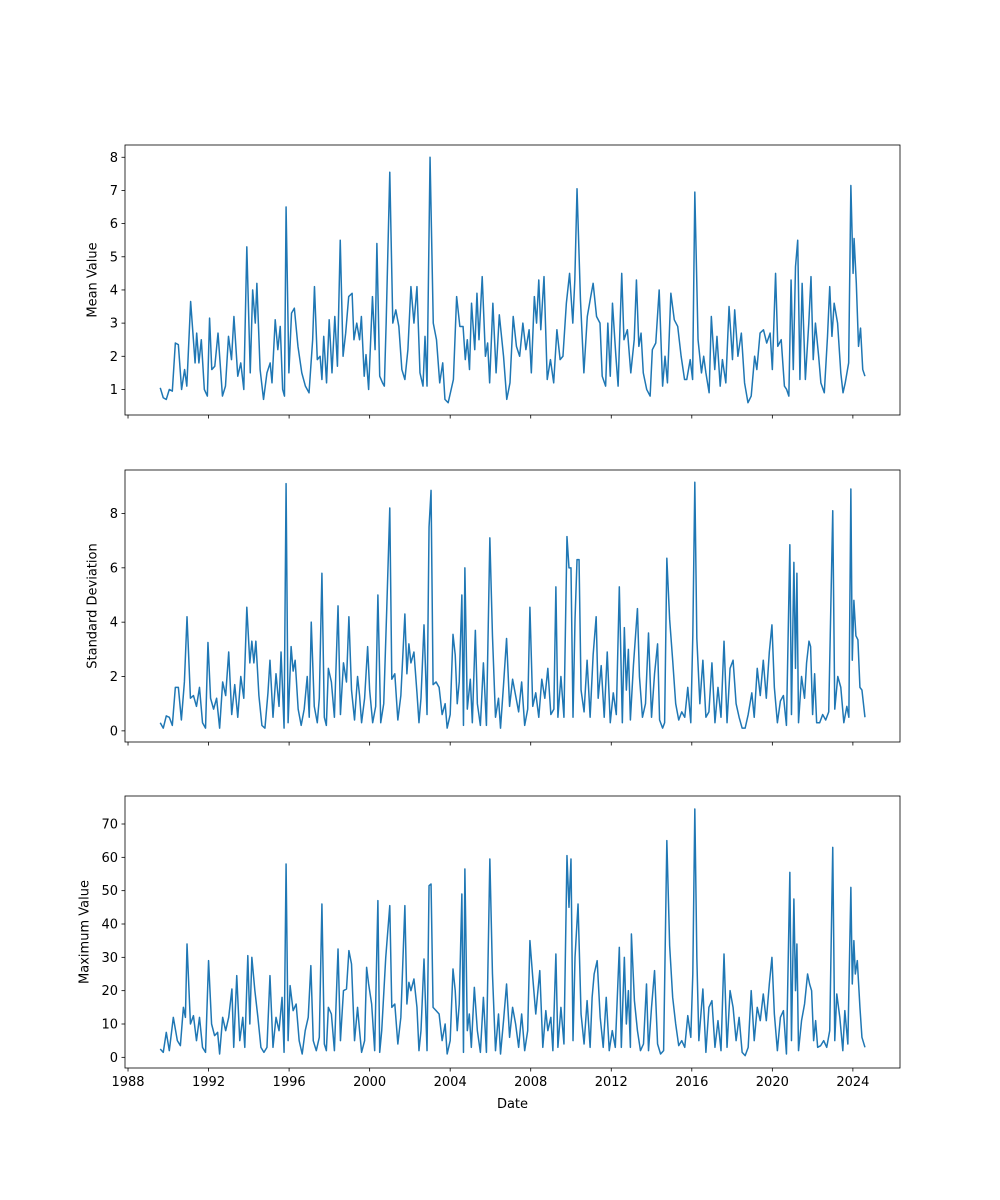  I want to click on x-tick-label: 2016, so click(691, 1082).